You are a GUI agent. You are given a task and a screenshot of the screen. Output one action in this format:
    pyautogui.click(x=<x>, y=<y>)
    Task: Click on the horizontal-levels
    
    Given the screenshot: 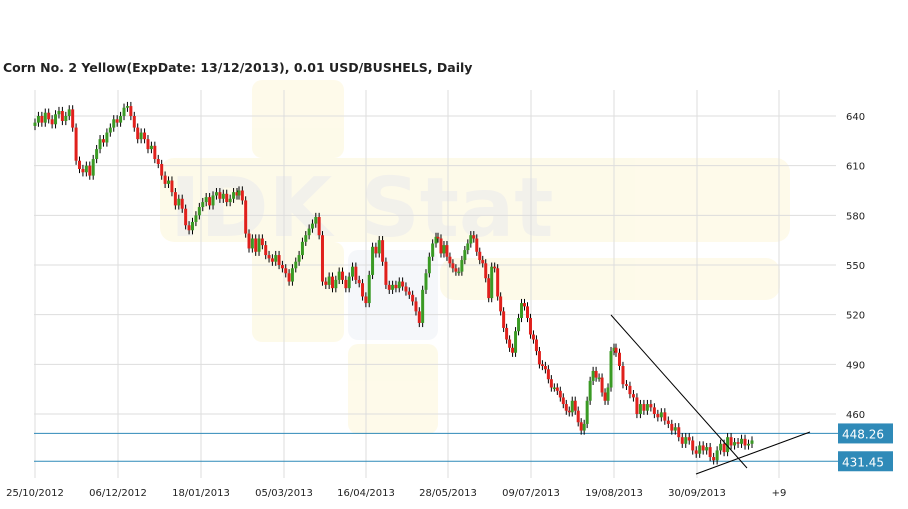 What is the action you would take?
    pyautogui.click(x=436, y=447)
    